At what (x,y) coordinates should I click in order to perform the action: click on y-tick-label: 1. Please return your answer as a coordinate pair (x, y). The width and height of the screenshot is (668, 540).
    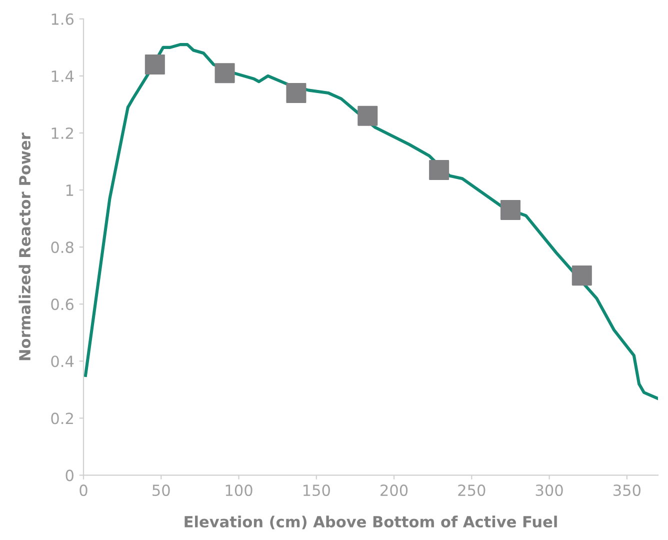
    Looking at the image, I should click on (70, 190).